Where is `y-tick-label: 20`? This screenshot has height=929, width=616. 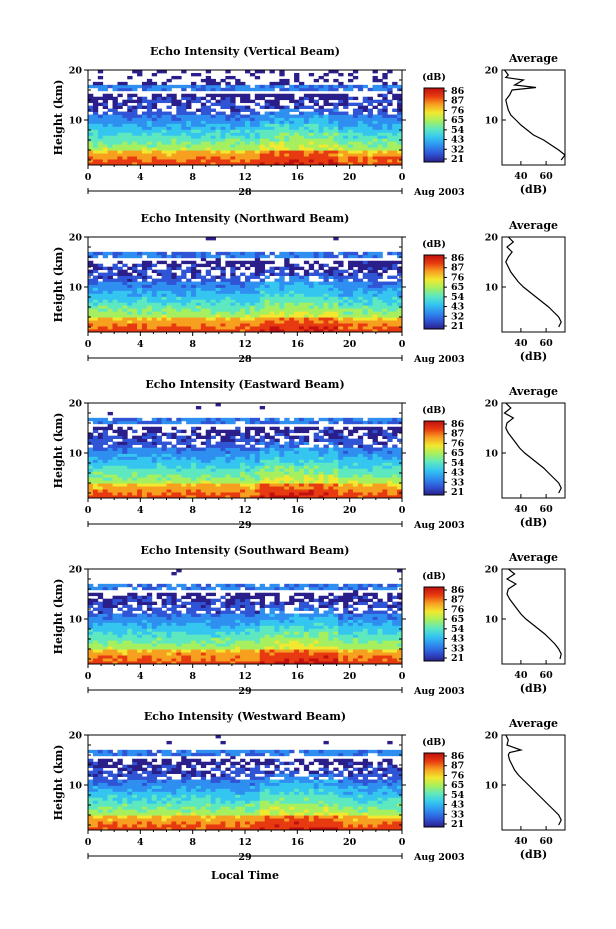 y-tick-label: 20 is located at coordinates (76, 404).